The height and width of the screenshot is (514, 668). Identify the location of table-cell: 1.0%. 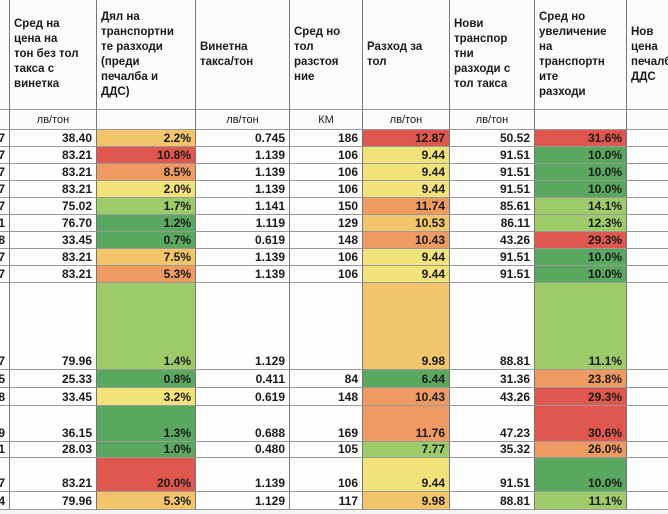
(146, 450).